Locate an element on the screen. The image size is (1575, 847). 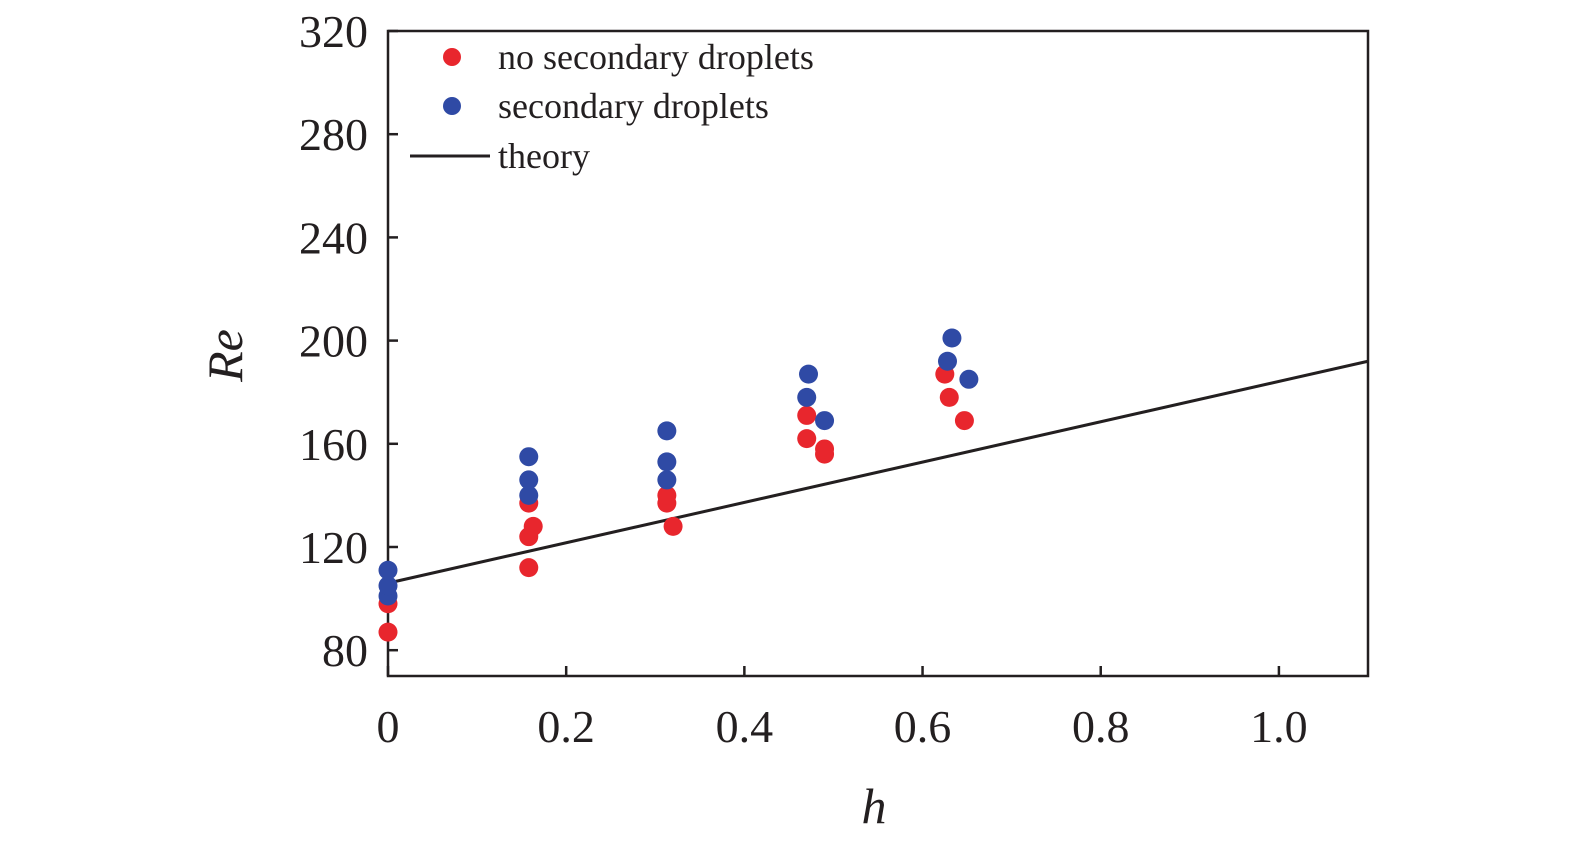
y-tick-label: 240 is located at coordinates (333, 237).